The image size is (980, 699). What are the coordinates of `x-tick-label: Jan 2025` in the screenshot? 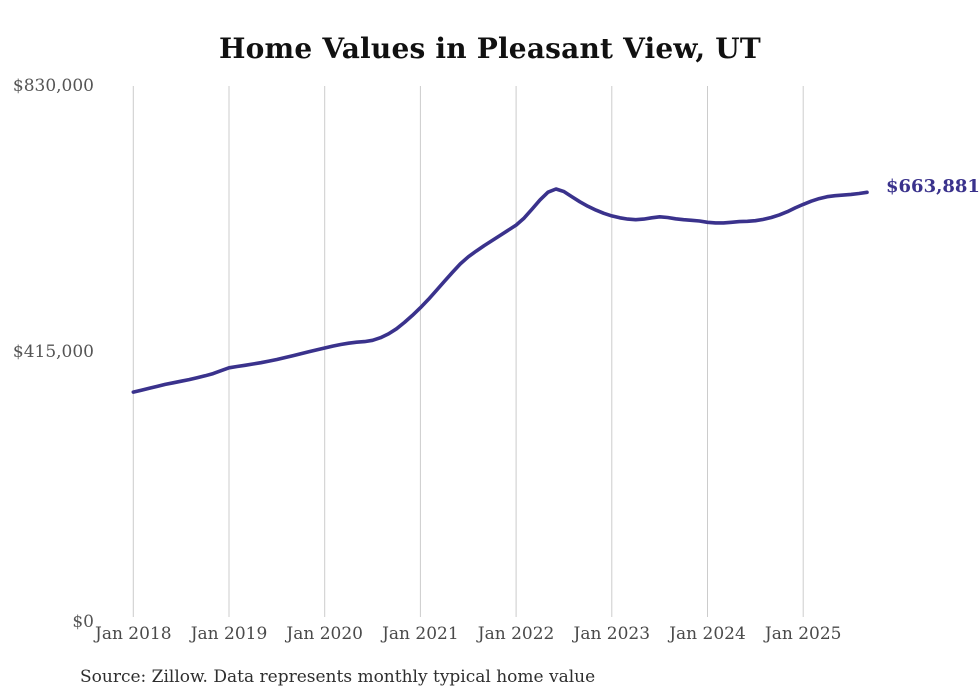 It's located at (803, 634).